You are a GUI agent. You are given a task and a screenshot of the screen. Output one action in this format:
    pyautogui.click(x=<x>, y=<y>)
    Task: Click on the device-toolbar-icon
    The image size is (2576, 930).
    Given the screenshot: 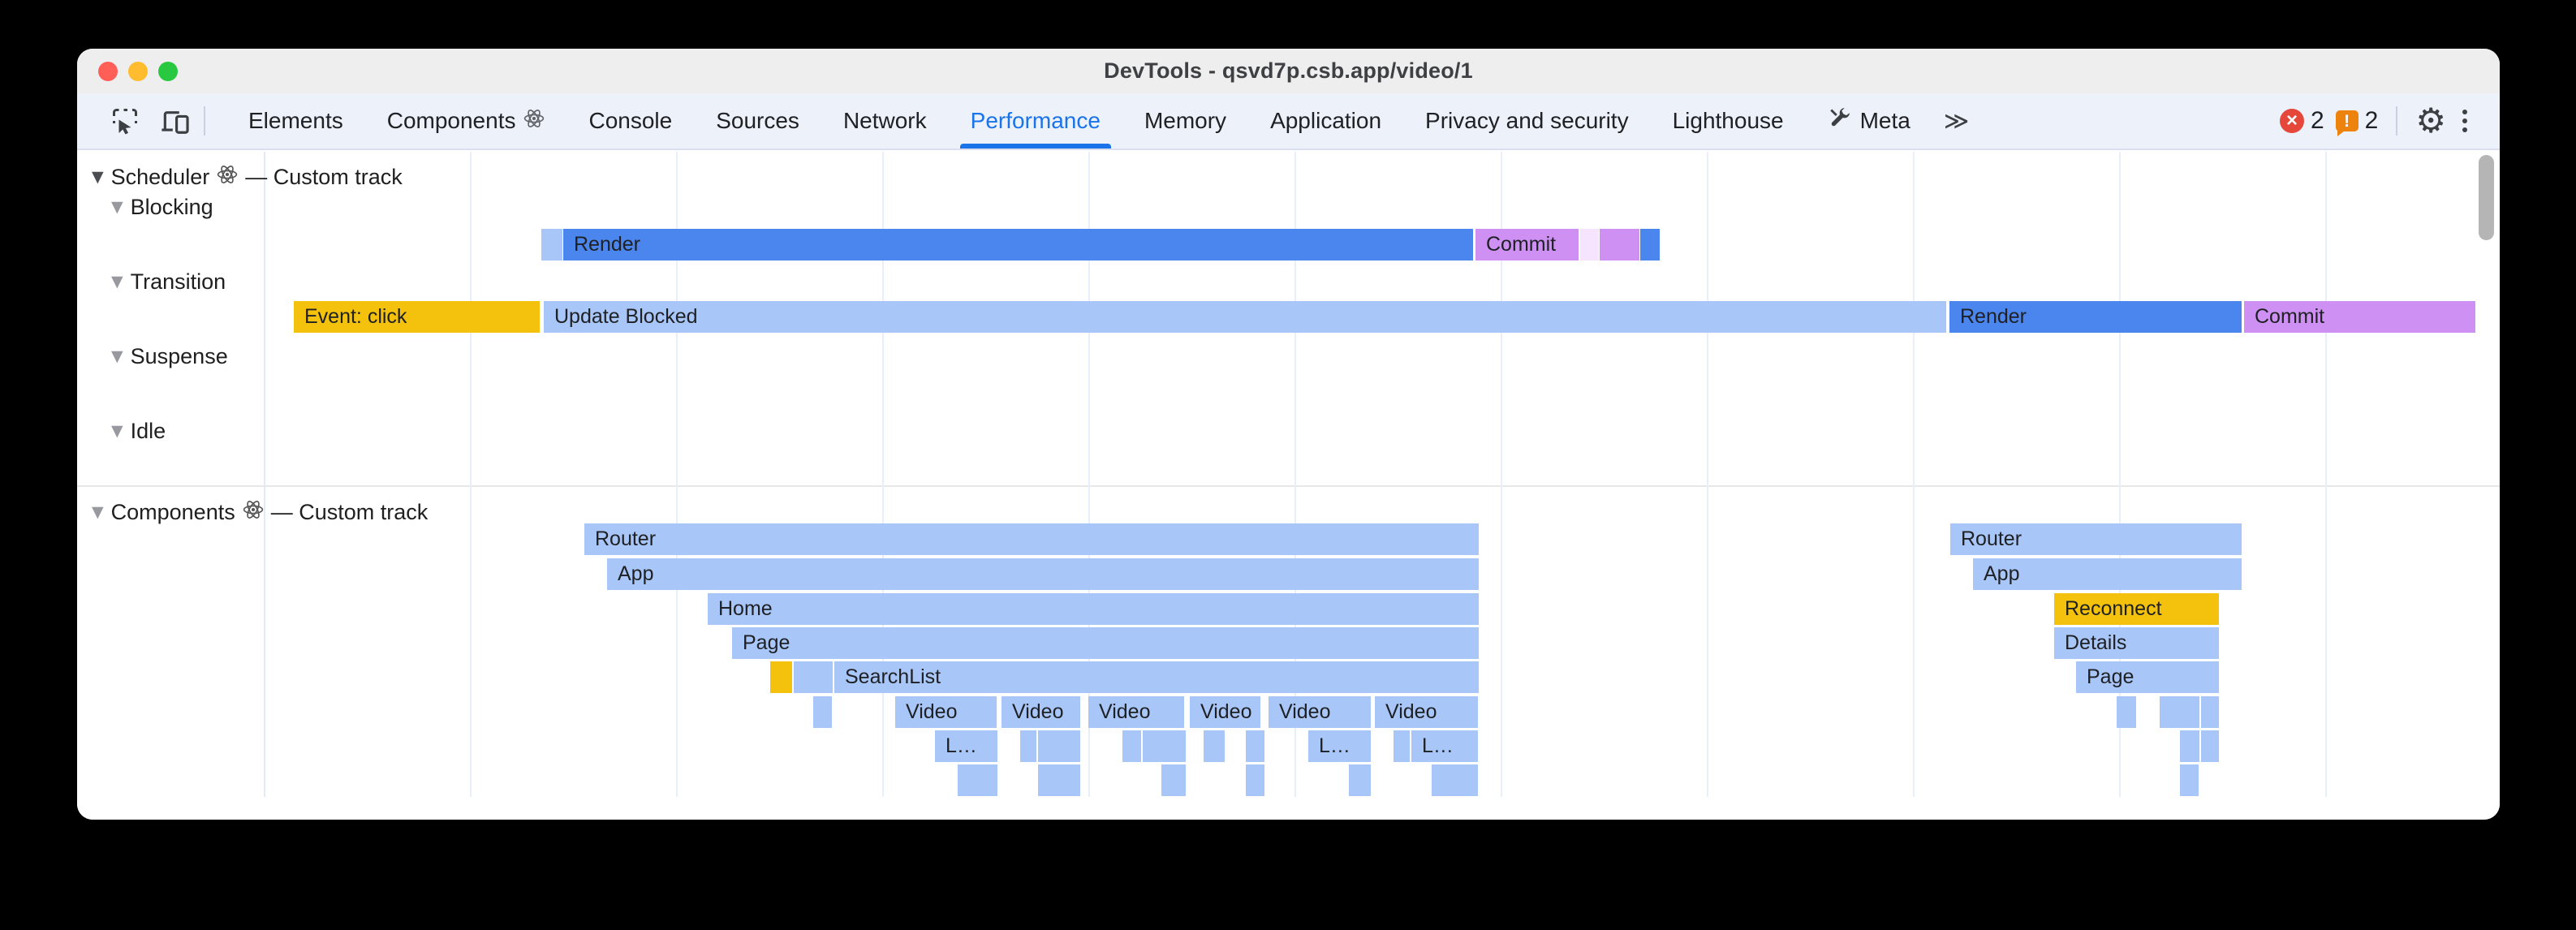 What is the action you would take?
    pyautogui.click(x=176, y=120)
    